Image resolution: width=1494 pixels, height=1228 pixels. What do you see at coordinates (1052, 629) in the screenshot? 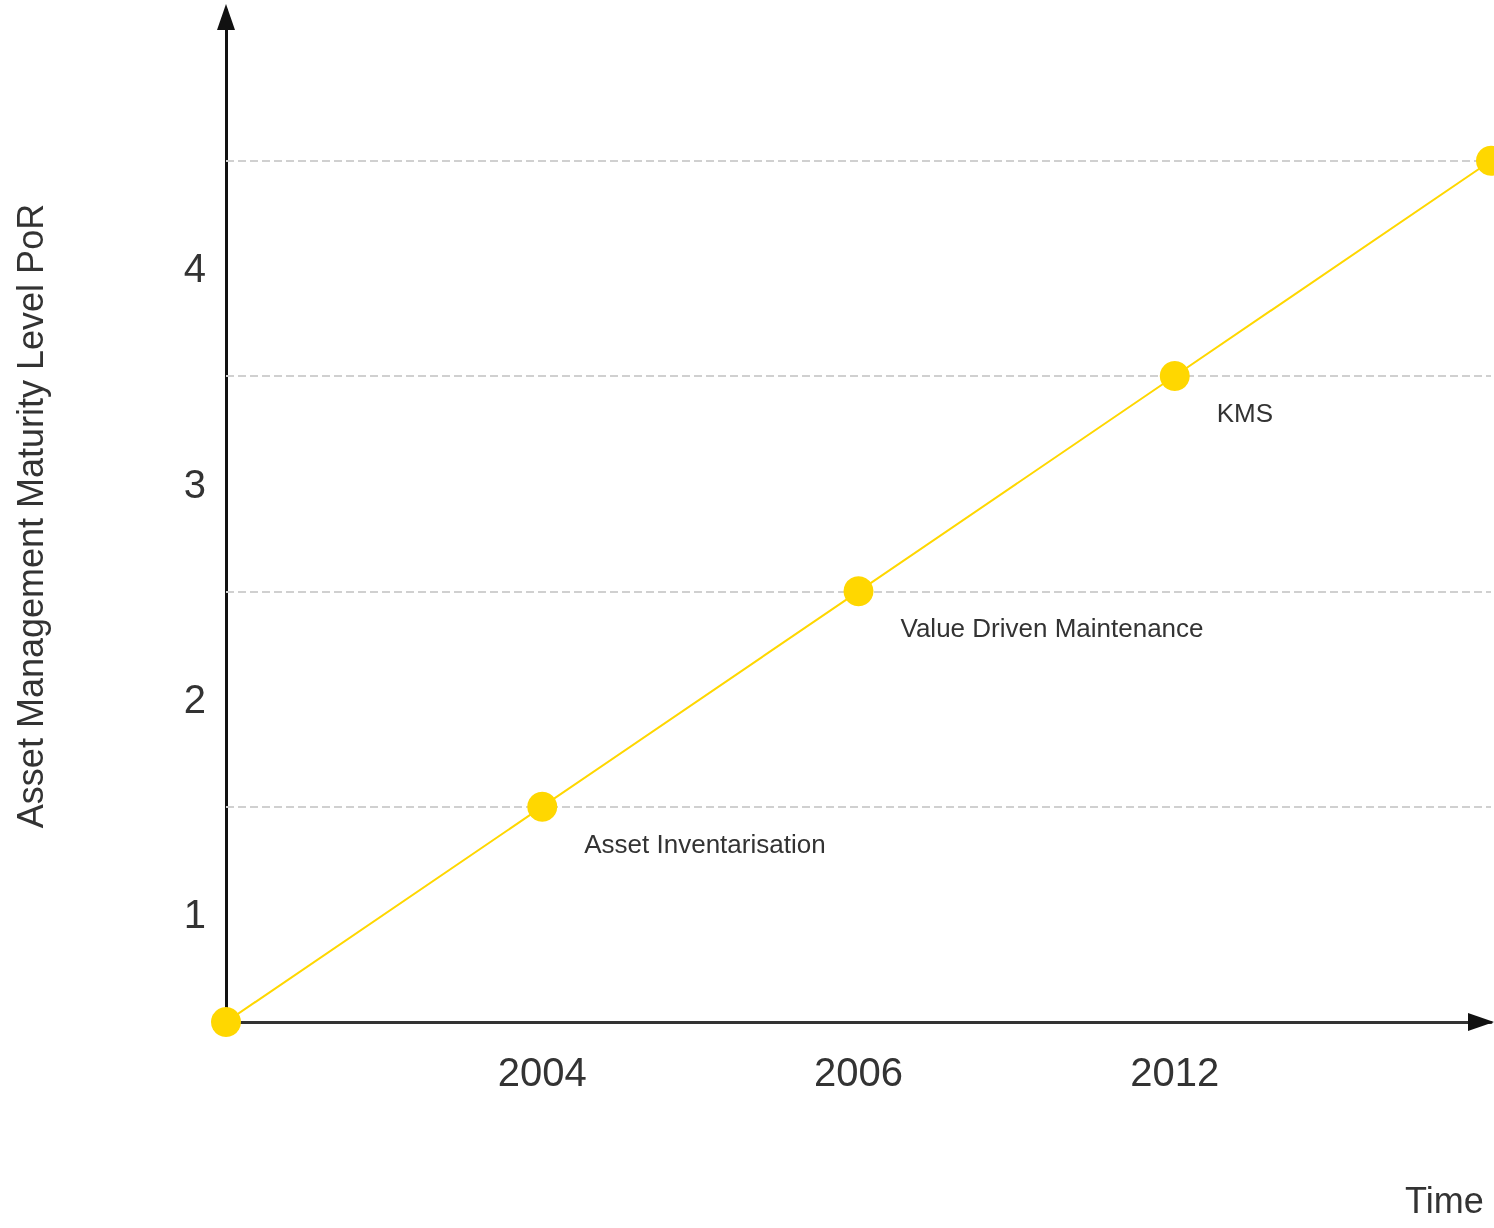
I see `annotation: Value Driven Maintenance` at bounding box center [1052, 629].